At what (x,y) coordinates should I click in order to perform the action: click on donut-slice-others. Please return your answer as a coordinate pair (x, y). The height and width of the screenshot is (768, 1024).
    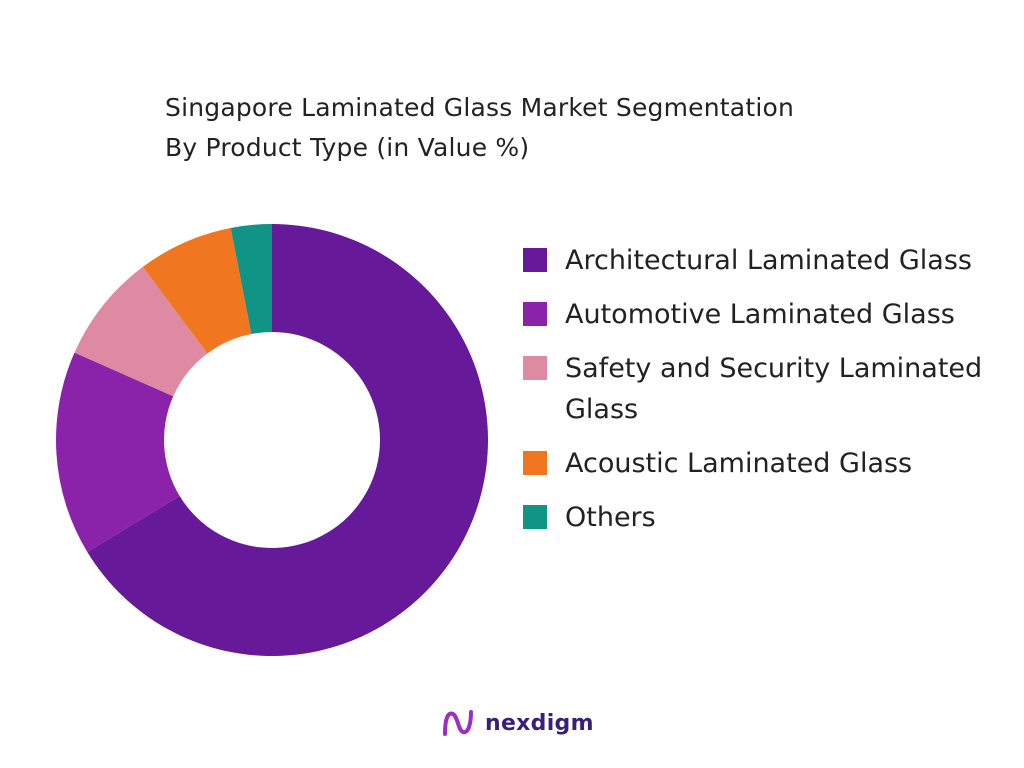
    Looking at the image, I should click on (251, 279).